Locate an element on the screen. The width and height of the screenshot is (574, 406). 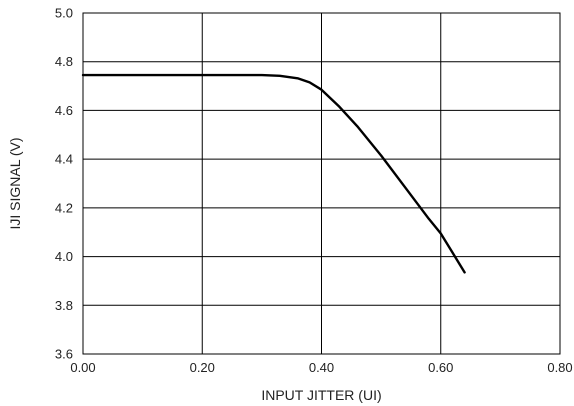
x-tick-label: 0.80 is located at coordinates (559, 367).